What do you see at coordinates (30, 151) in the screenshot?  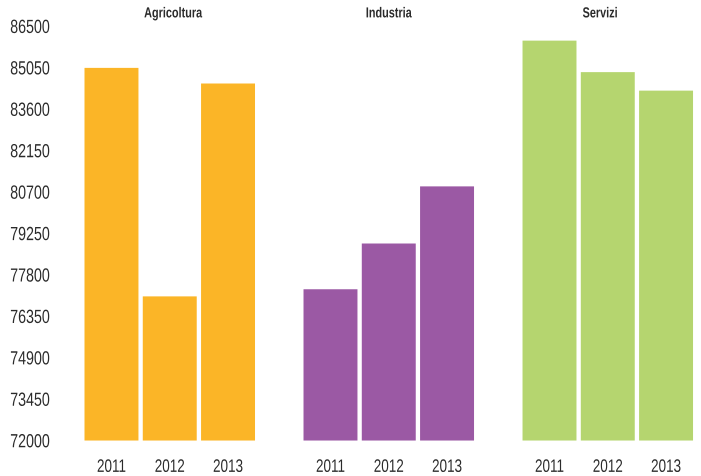 I see `y-tick-label: 82150` at bounding box center [30, 151].